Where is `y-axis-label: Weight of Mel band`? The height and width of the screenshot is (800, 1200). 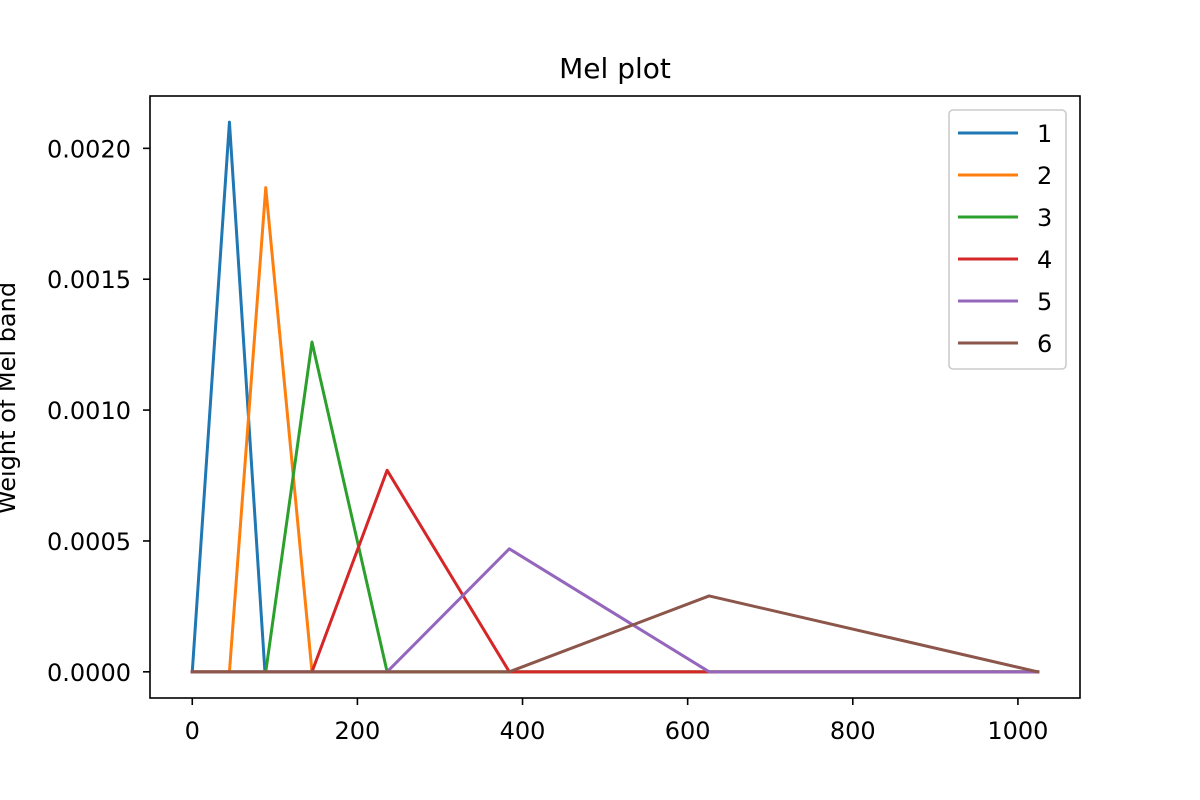
y-axis-label: Weight of Mel band is located at coordinates (10, 398).